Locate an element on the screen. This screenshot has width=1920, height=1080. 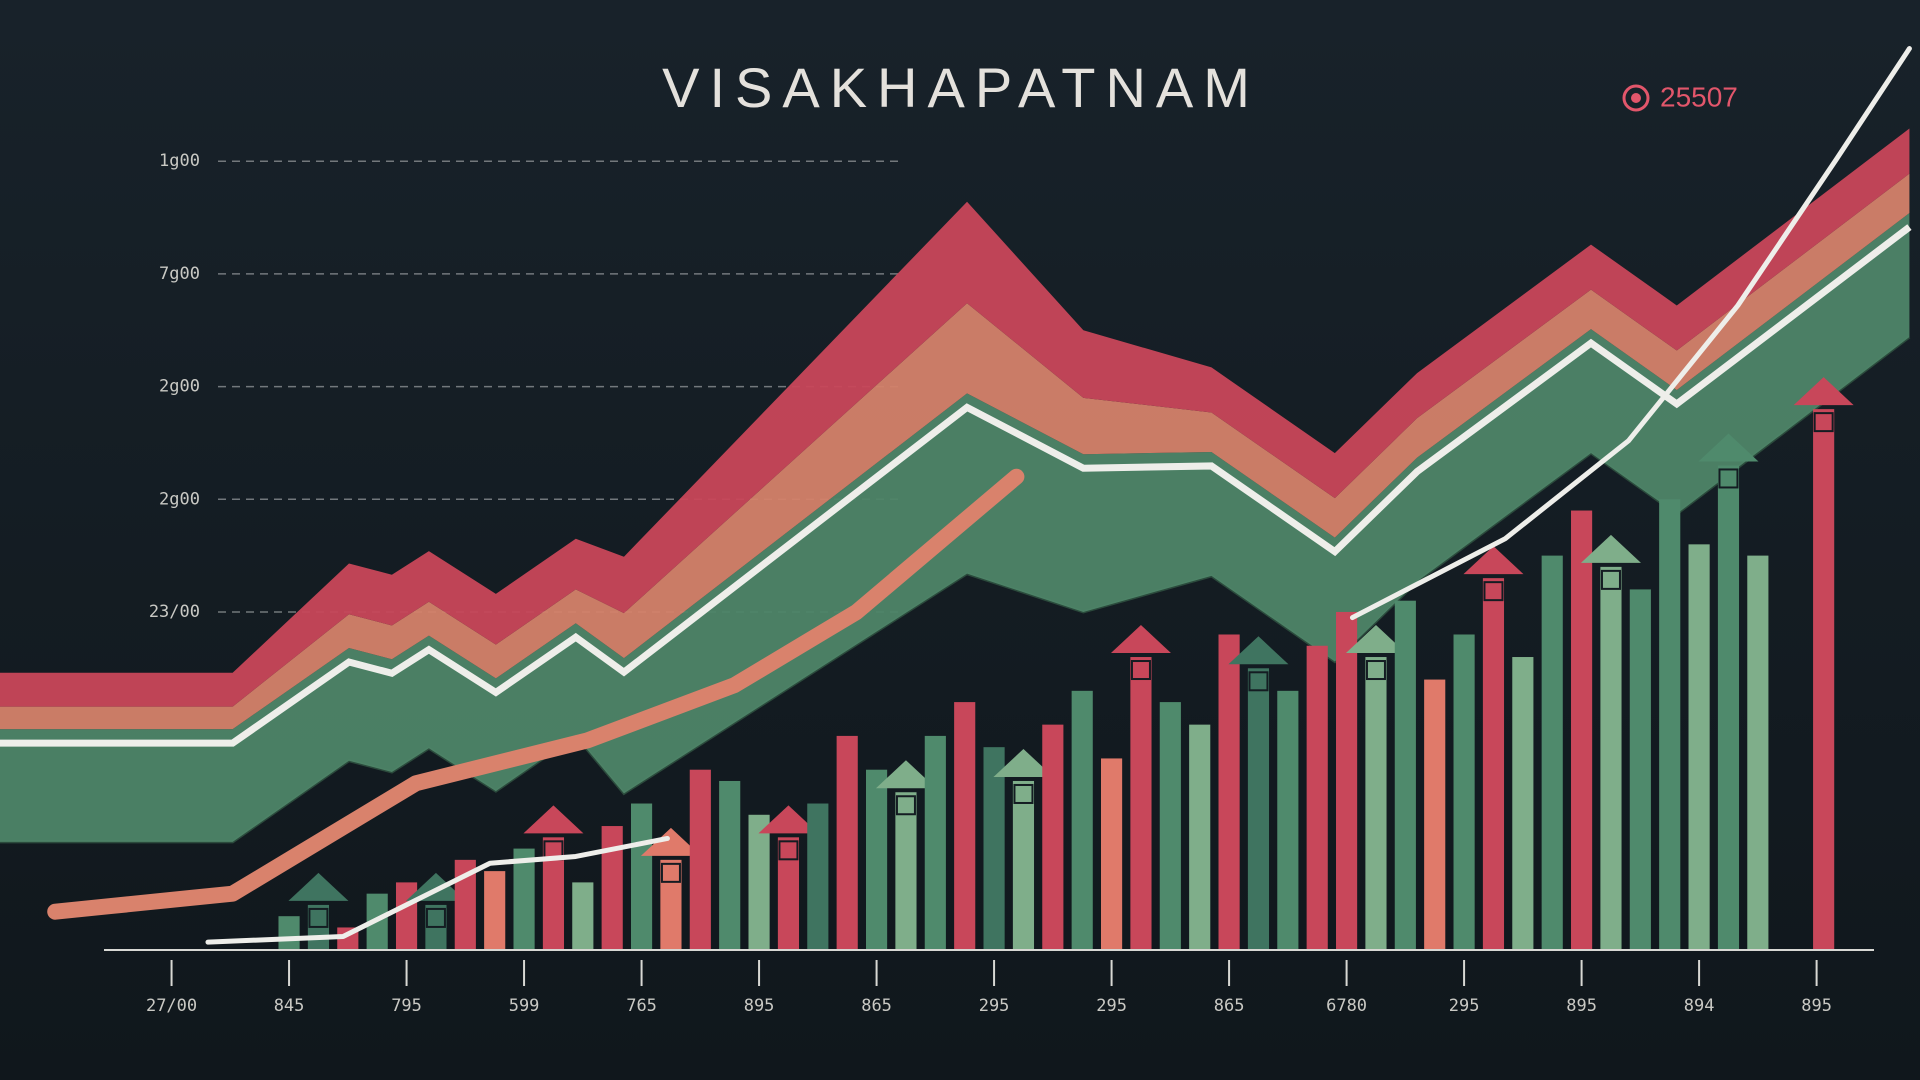
y-tick-label: 1g00 is located at coordinates (179, 161).